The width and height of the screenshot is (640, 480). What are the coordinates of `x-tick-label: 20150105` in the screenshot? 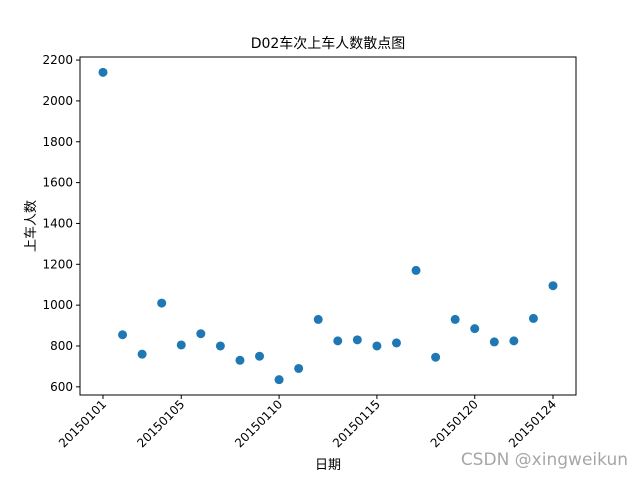 It's located at (160, 423).